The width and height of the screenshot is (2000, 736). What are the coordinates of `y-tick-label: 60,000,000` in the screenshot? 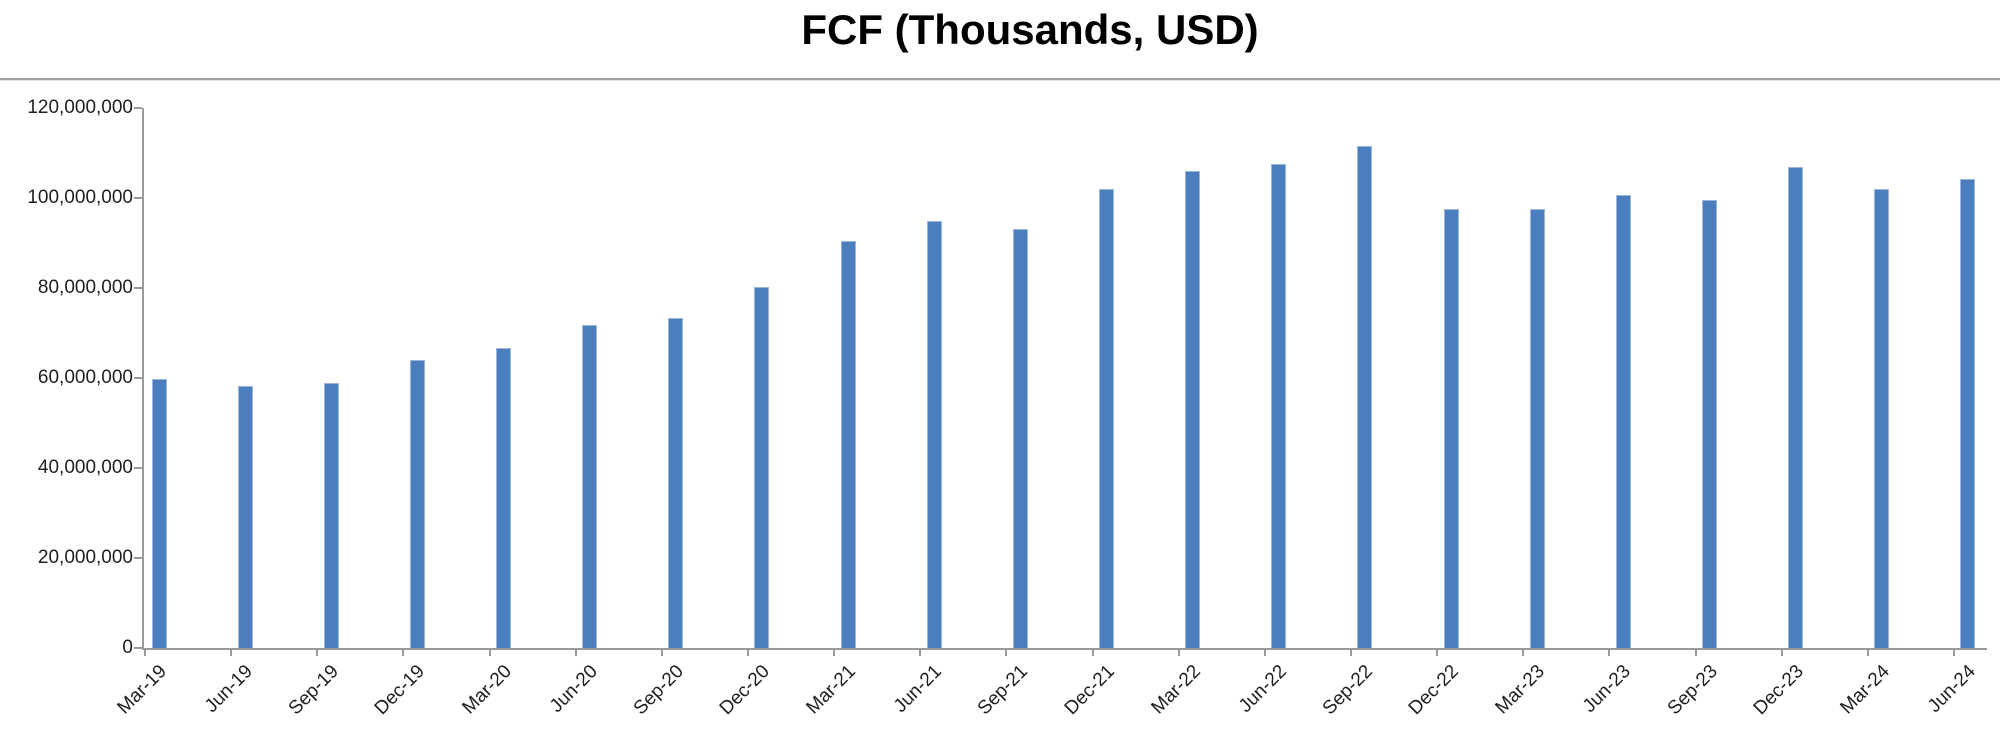 It's located at (85, 377).